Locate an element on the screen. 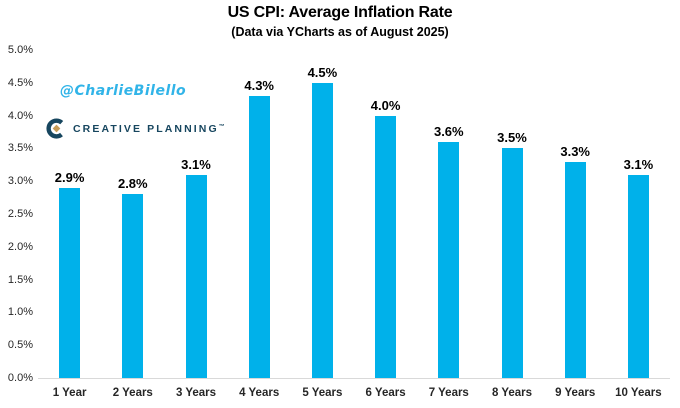 The image size is (680, 408). y-tick-label: 3.5% is located at coordinates (20, 148).